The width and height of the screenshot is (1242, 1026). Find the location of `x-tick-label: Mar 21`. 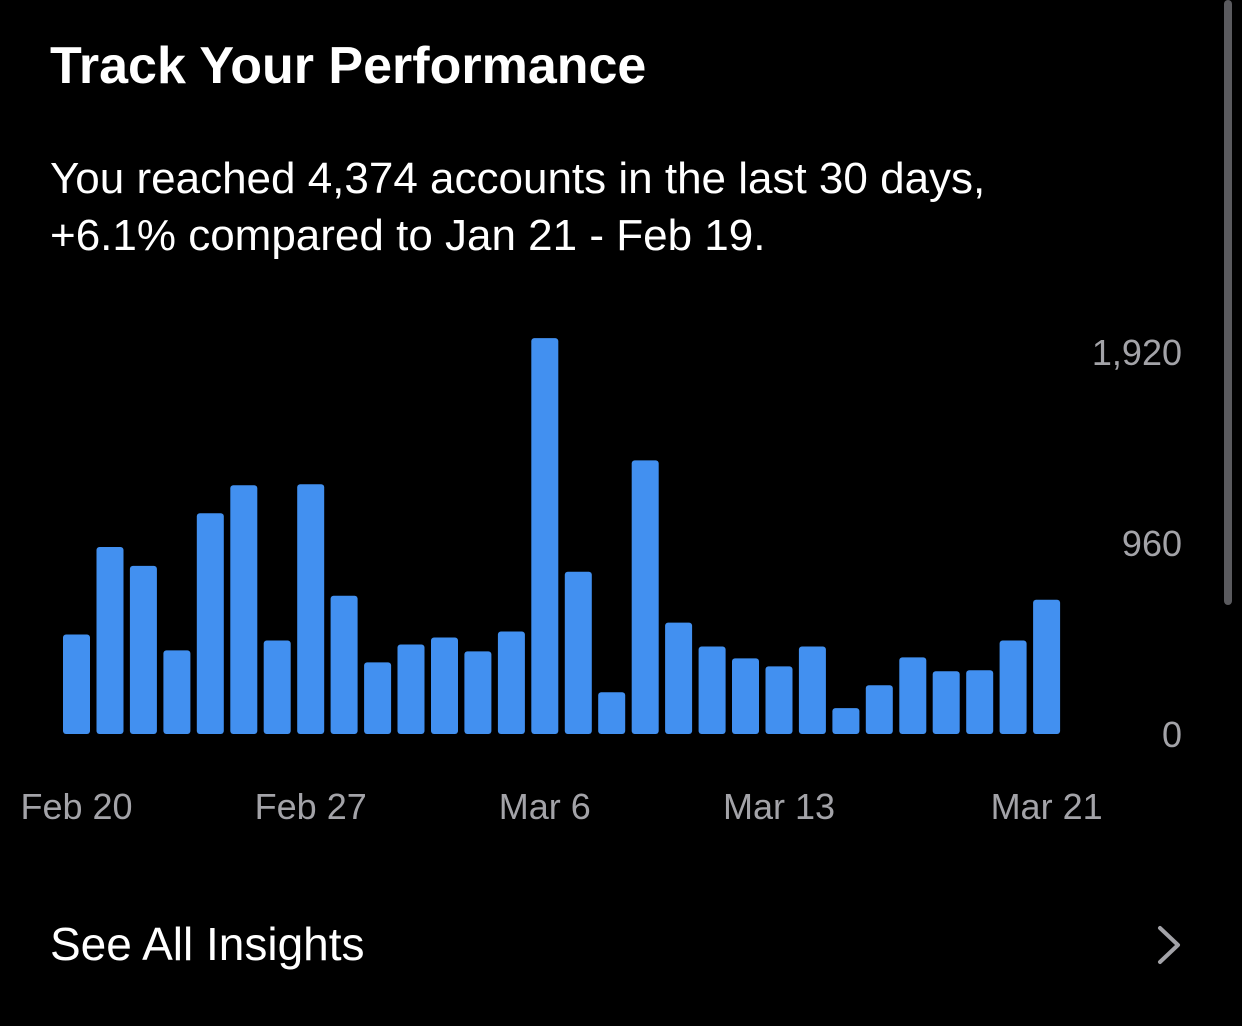

x-tick-label: Mar 21 is located at coordinates (1047, 806).